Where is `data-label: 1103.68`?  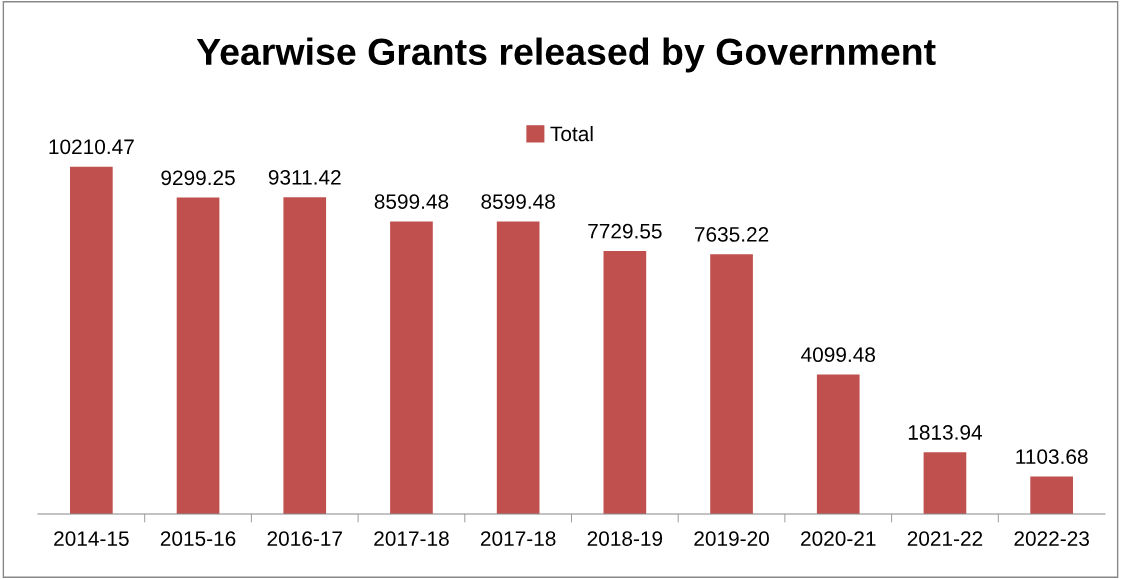 data-label: 1103.68 is located at coordinates (1052, 456).